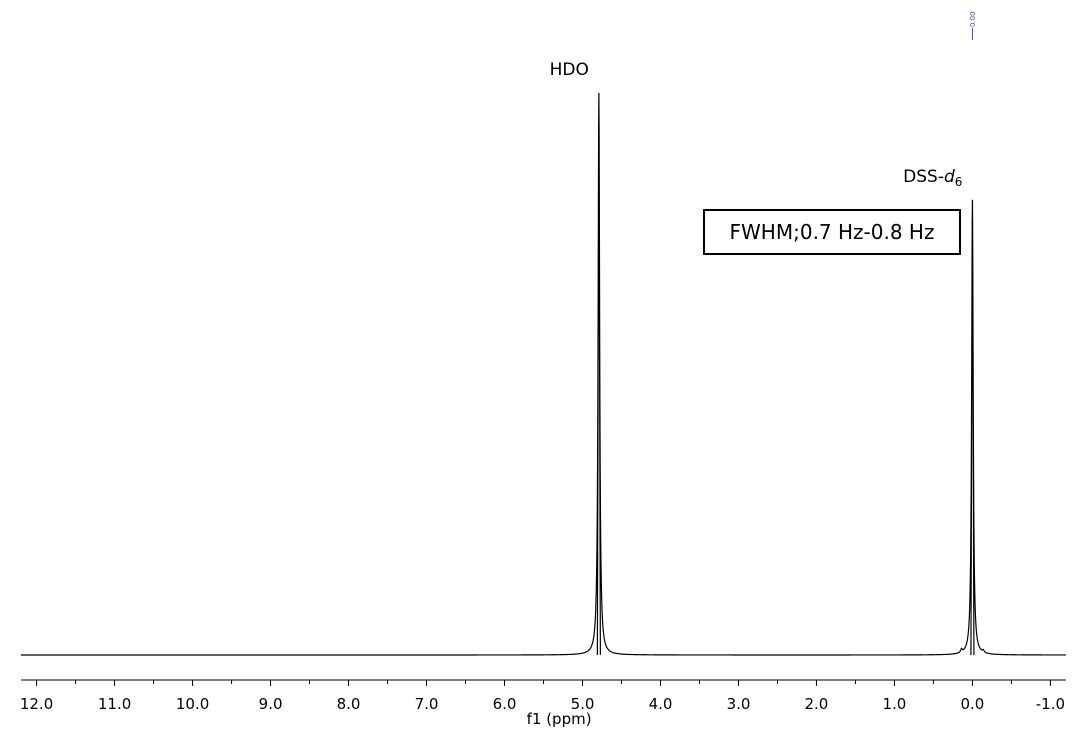 The image size is (1091, 744). Describe the element at coordinates (192, 704) in the screenshot. I see `x-tick-label: 10.0` at that location.